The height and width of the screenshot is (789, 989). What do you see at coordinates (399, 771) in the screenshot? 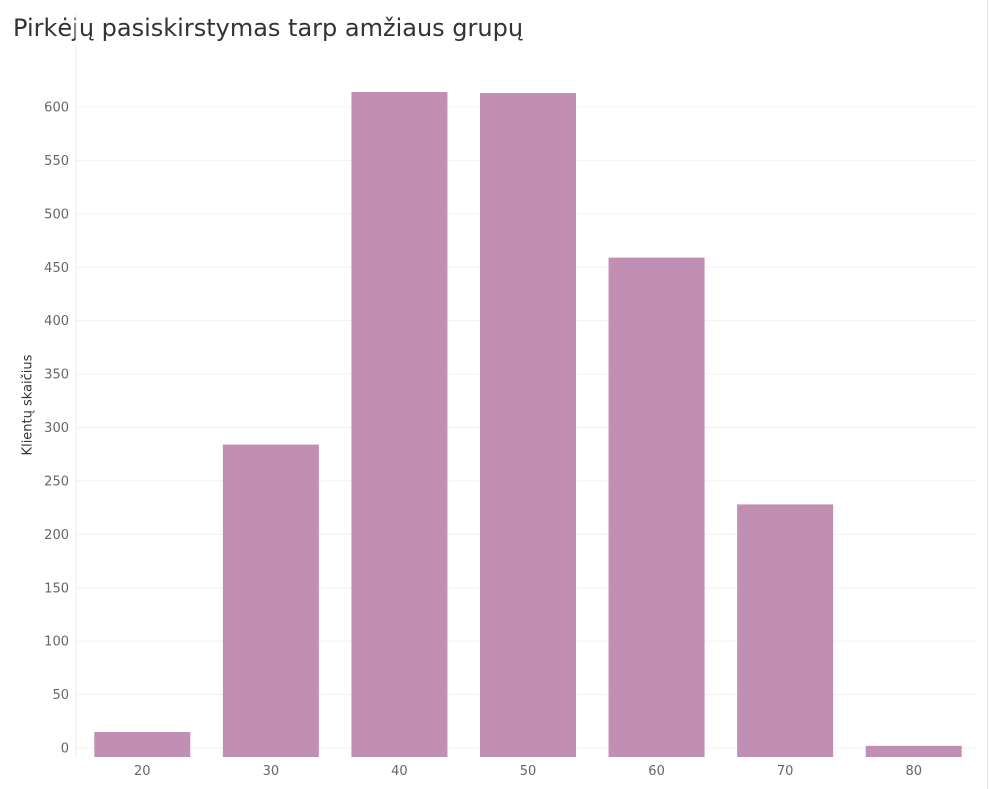
I see `x-tick-label: 40` at bounding box center [399, 771].